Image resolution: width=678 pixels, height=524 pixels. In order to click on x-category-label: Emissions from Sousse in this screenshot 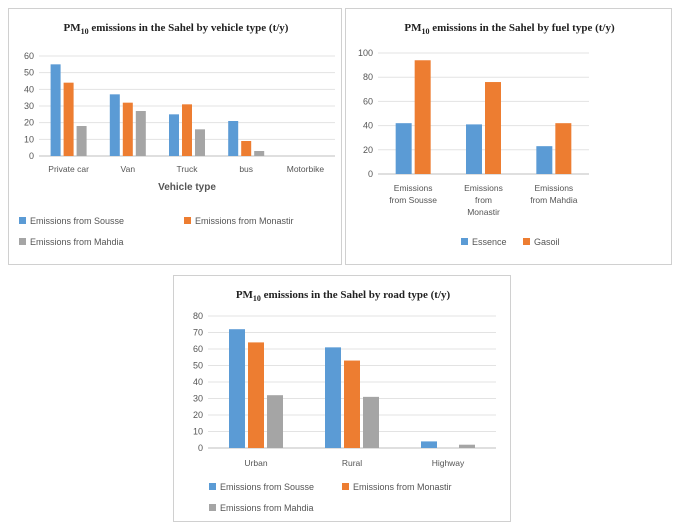, I will do `click(413, 194)`.